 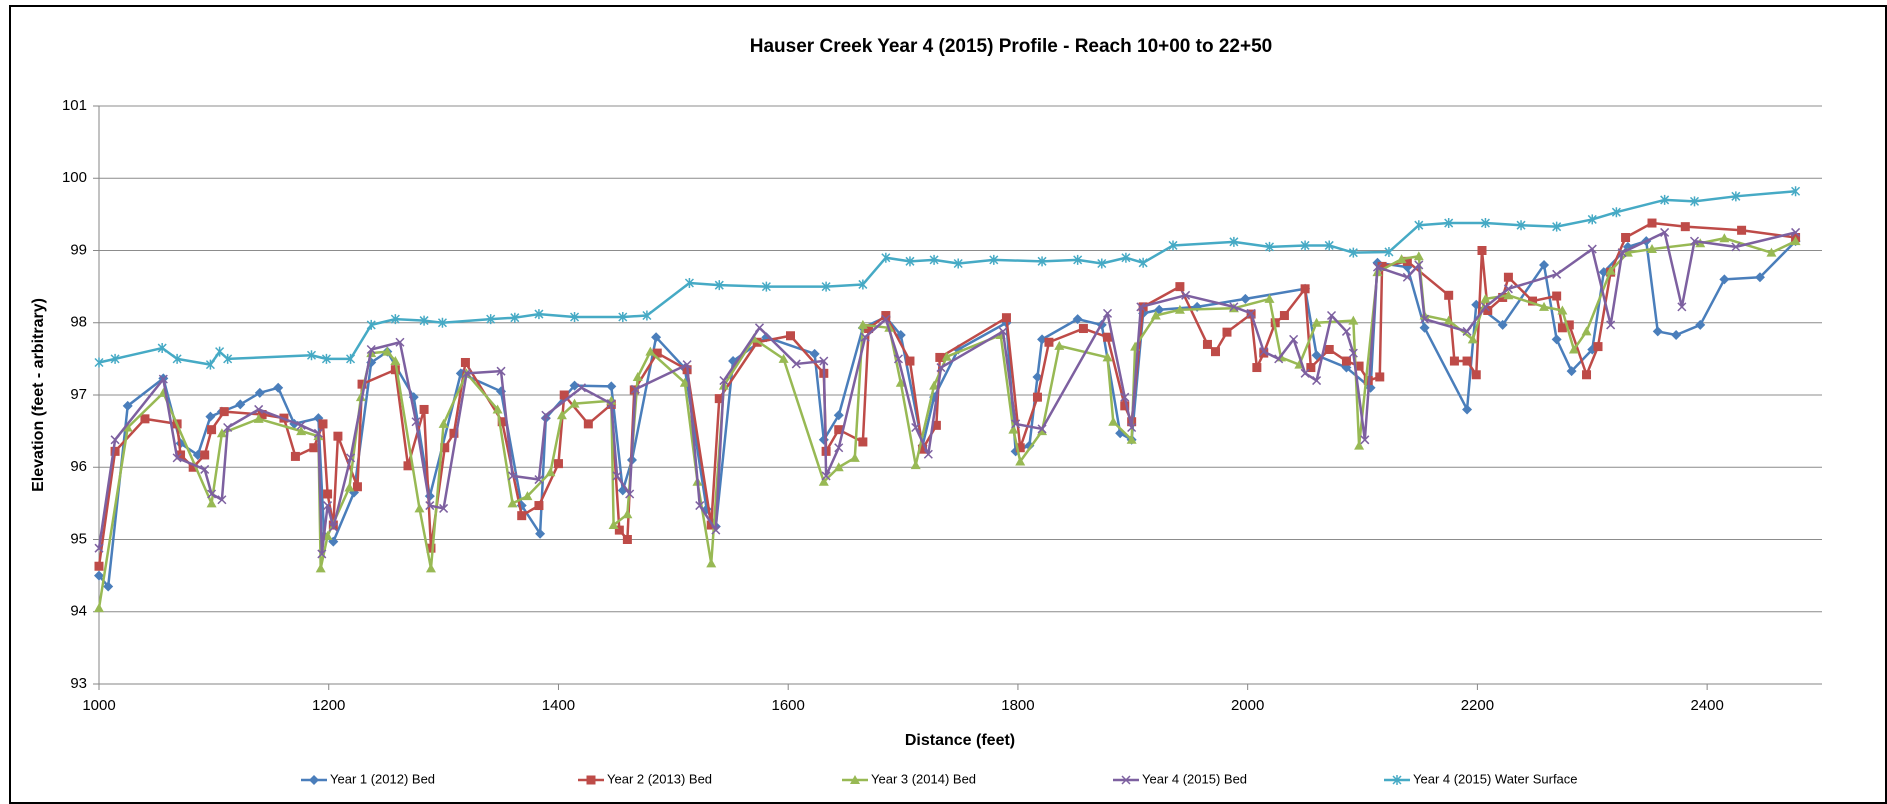 What do you see at coordinates (78, 394) in the screenshot?
I see `y-tick-label: 97` at bounding box center [78, 394].